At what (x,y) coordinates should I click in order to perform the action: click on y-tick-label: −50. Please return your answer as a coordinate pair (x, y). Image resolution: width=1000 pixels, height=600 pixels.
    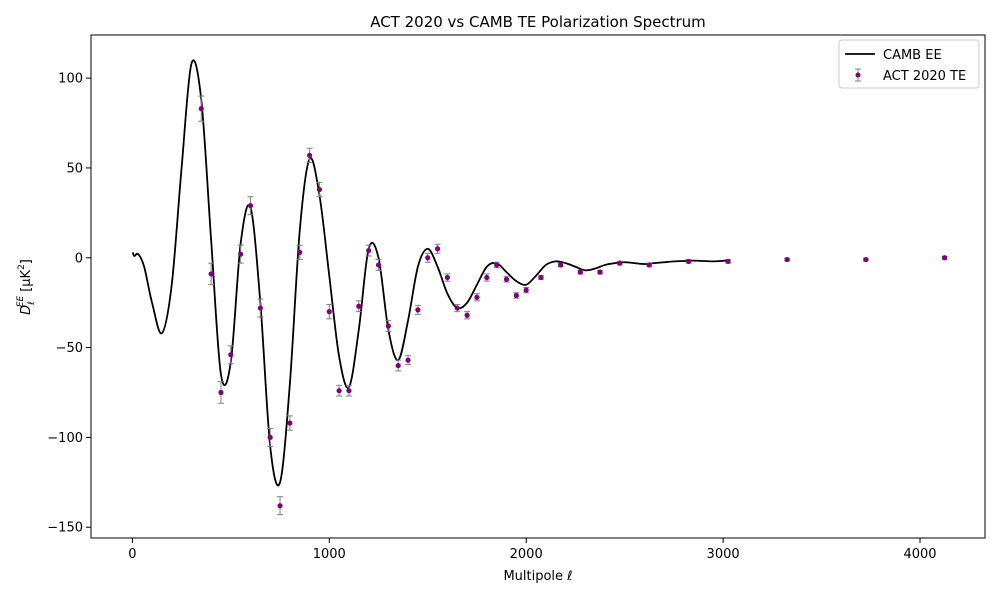
    Looking at the image, I should click on (69, 348).